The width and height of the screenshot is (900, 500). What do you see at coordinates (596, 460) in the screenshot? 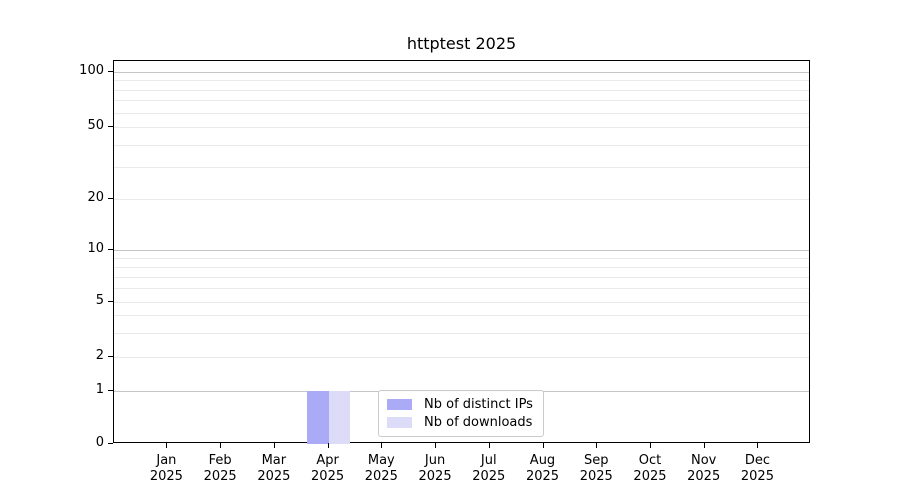
I see `x-tick-month: Sep` at bounding box center [596, 460].